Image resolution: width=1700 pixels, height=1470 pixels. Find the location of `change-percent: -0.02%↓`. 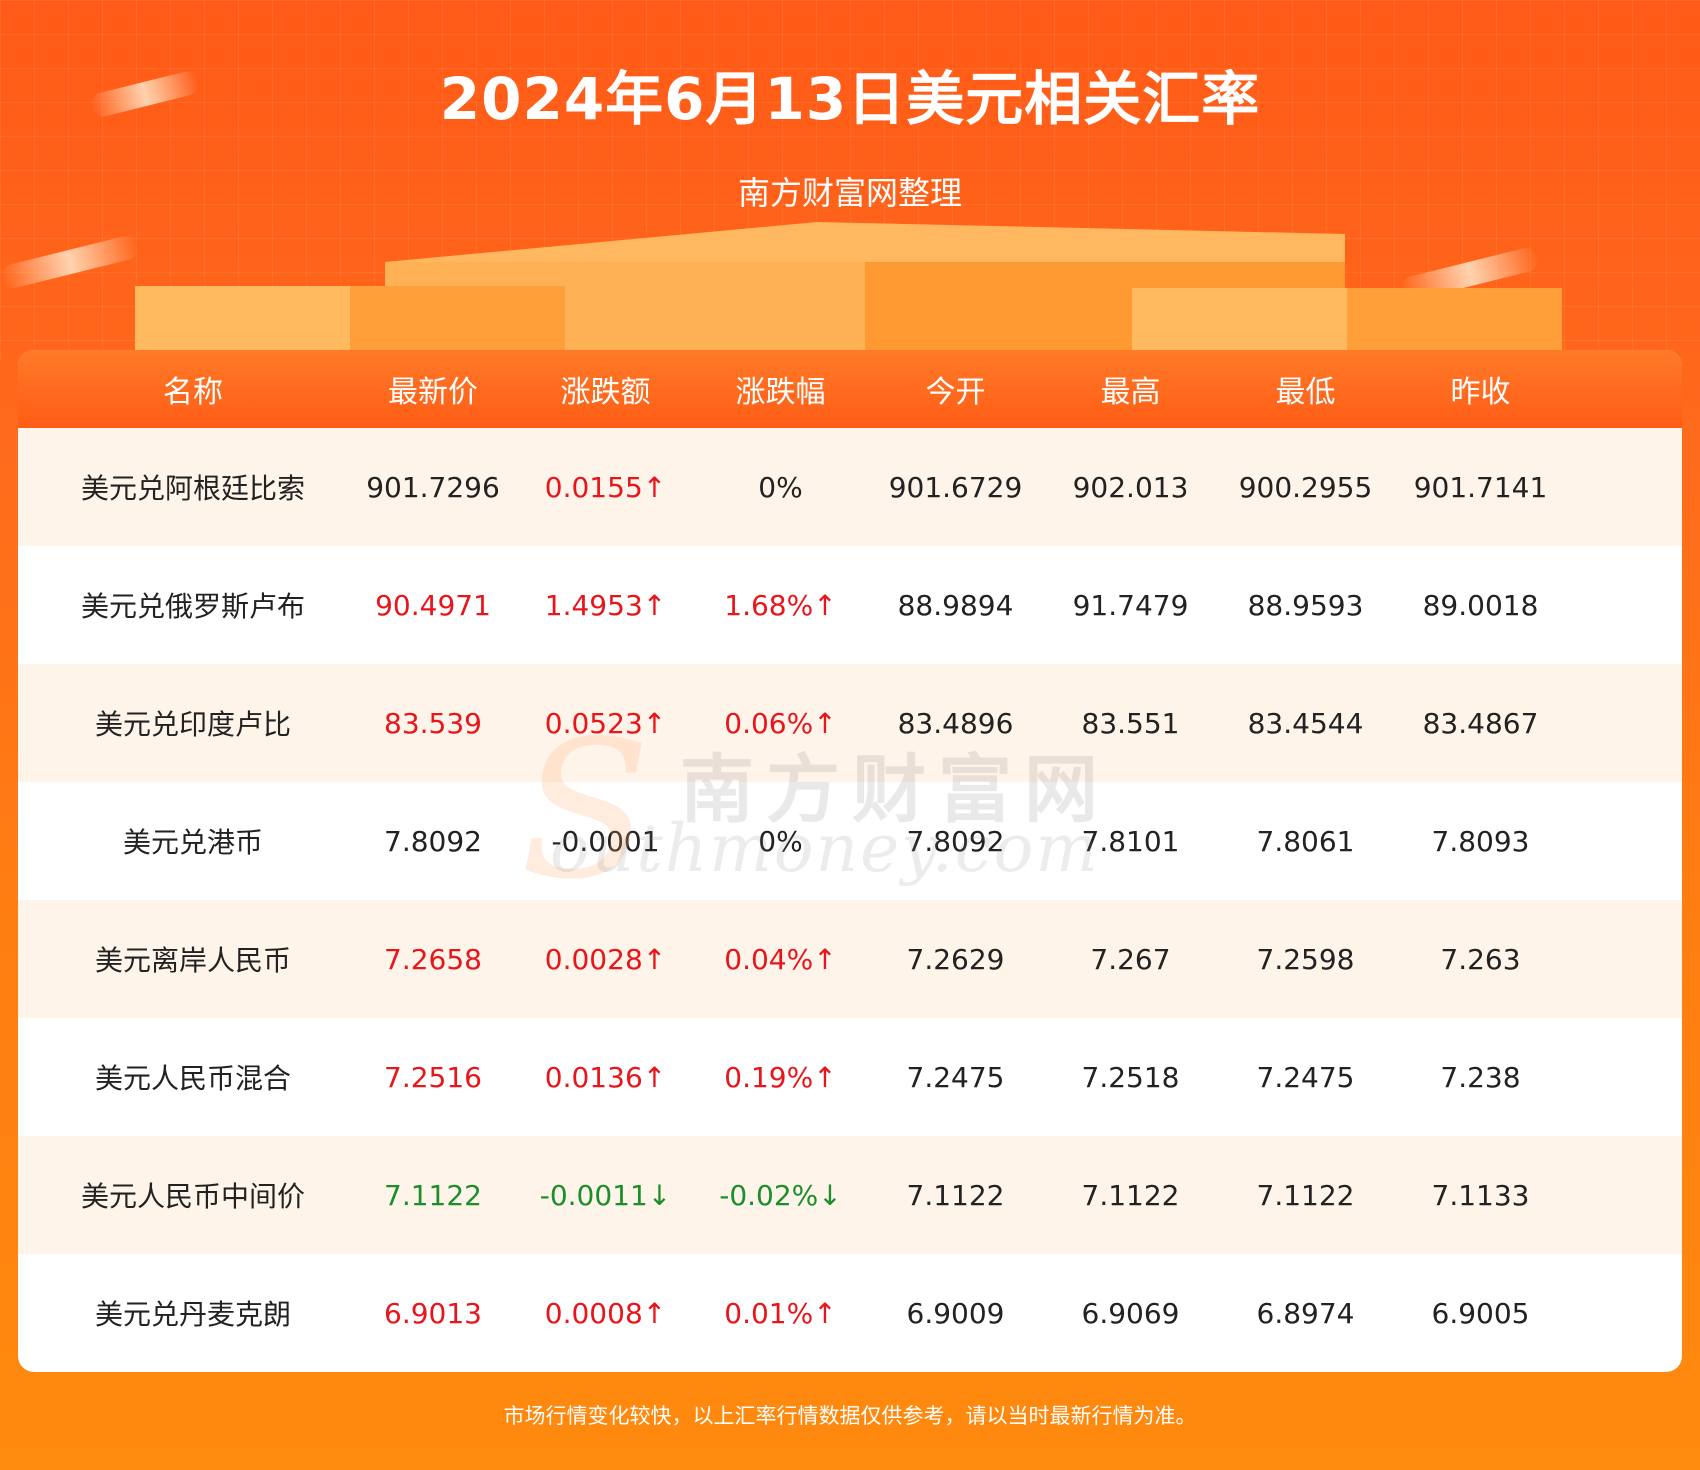

change-percent: -0.02%↓ is located at coordinates (780, 1195).